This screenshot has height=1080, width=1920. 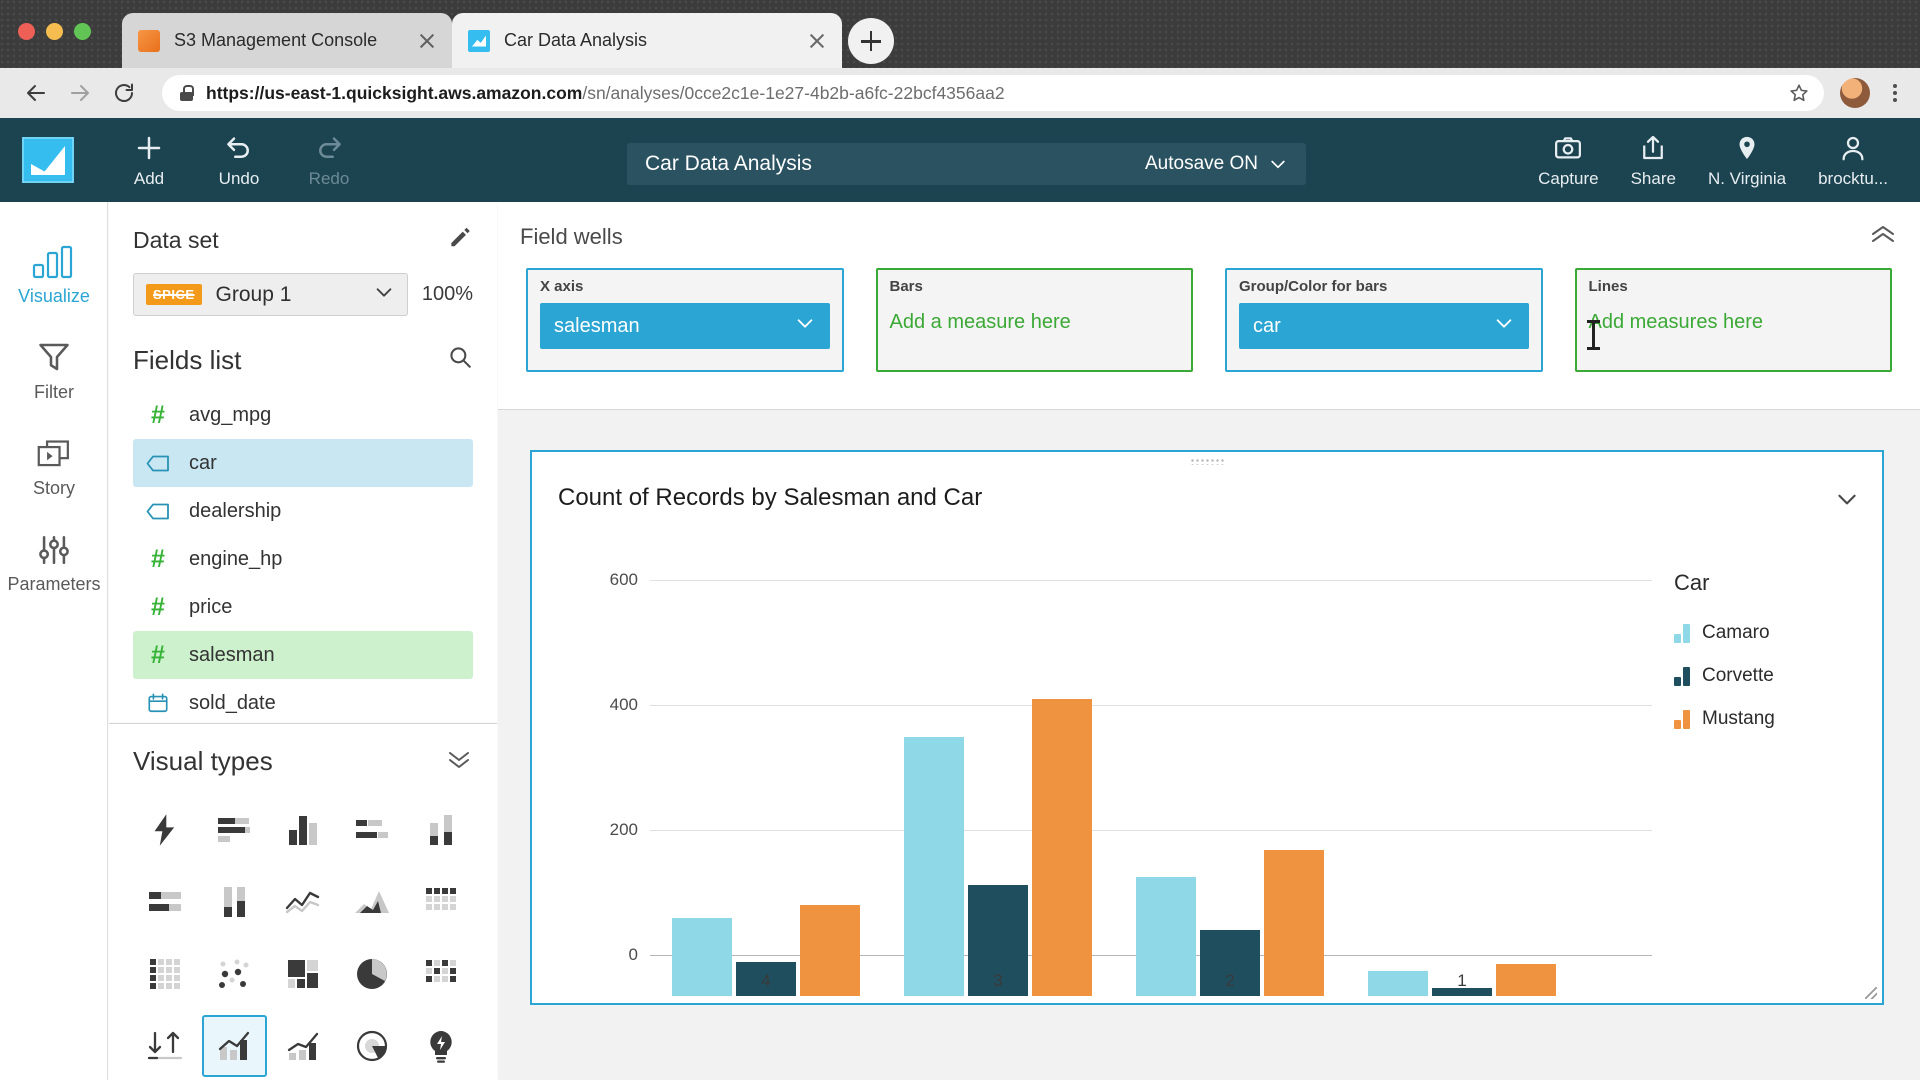 What do you see at coordinates (1568, 160) in the screenshot?
I see `capture-button: Capture` at bounding box center [1568, 160].